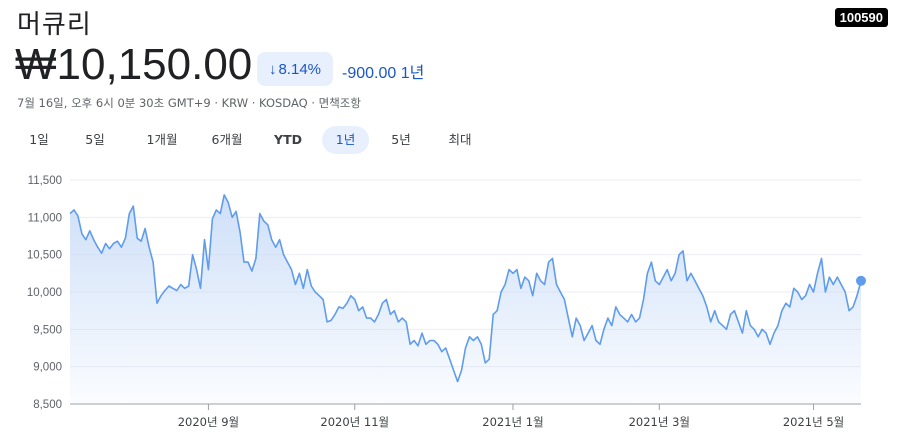 The height and width of the screenshot is (444, 897). I want to click on y-tick-label: 9,000, so click(47, 368).